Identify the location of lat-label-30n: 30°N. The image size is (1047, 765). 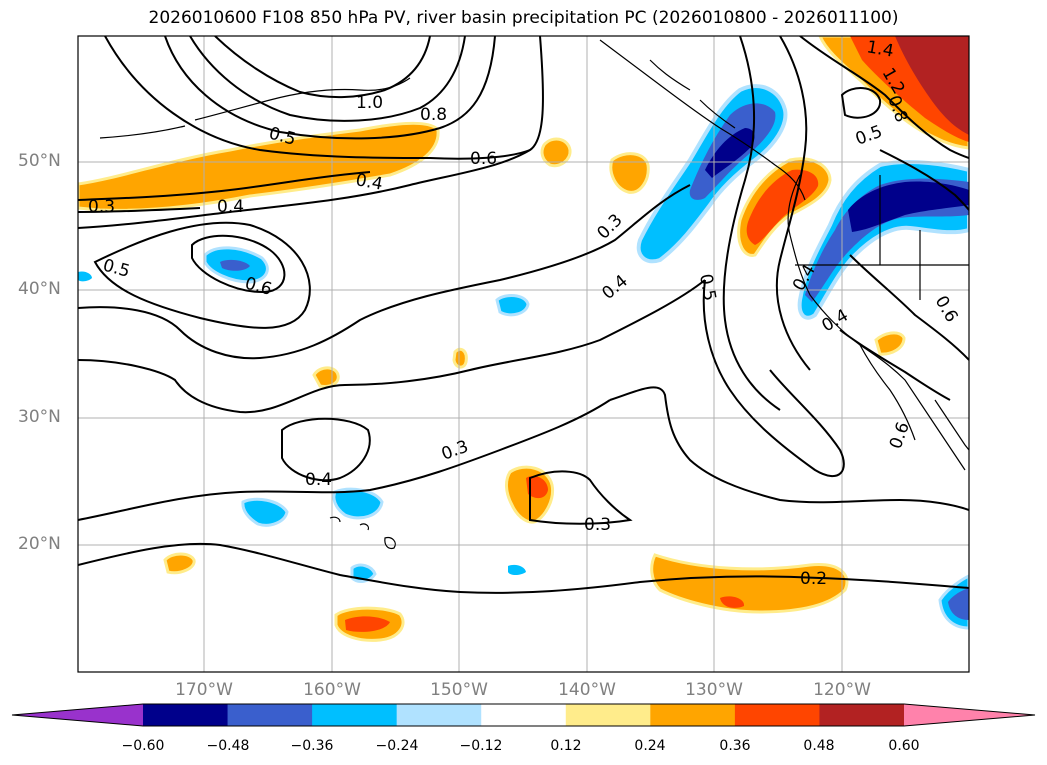
(39, 417).